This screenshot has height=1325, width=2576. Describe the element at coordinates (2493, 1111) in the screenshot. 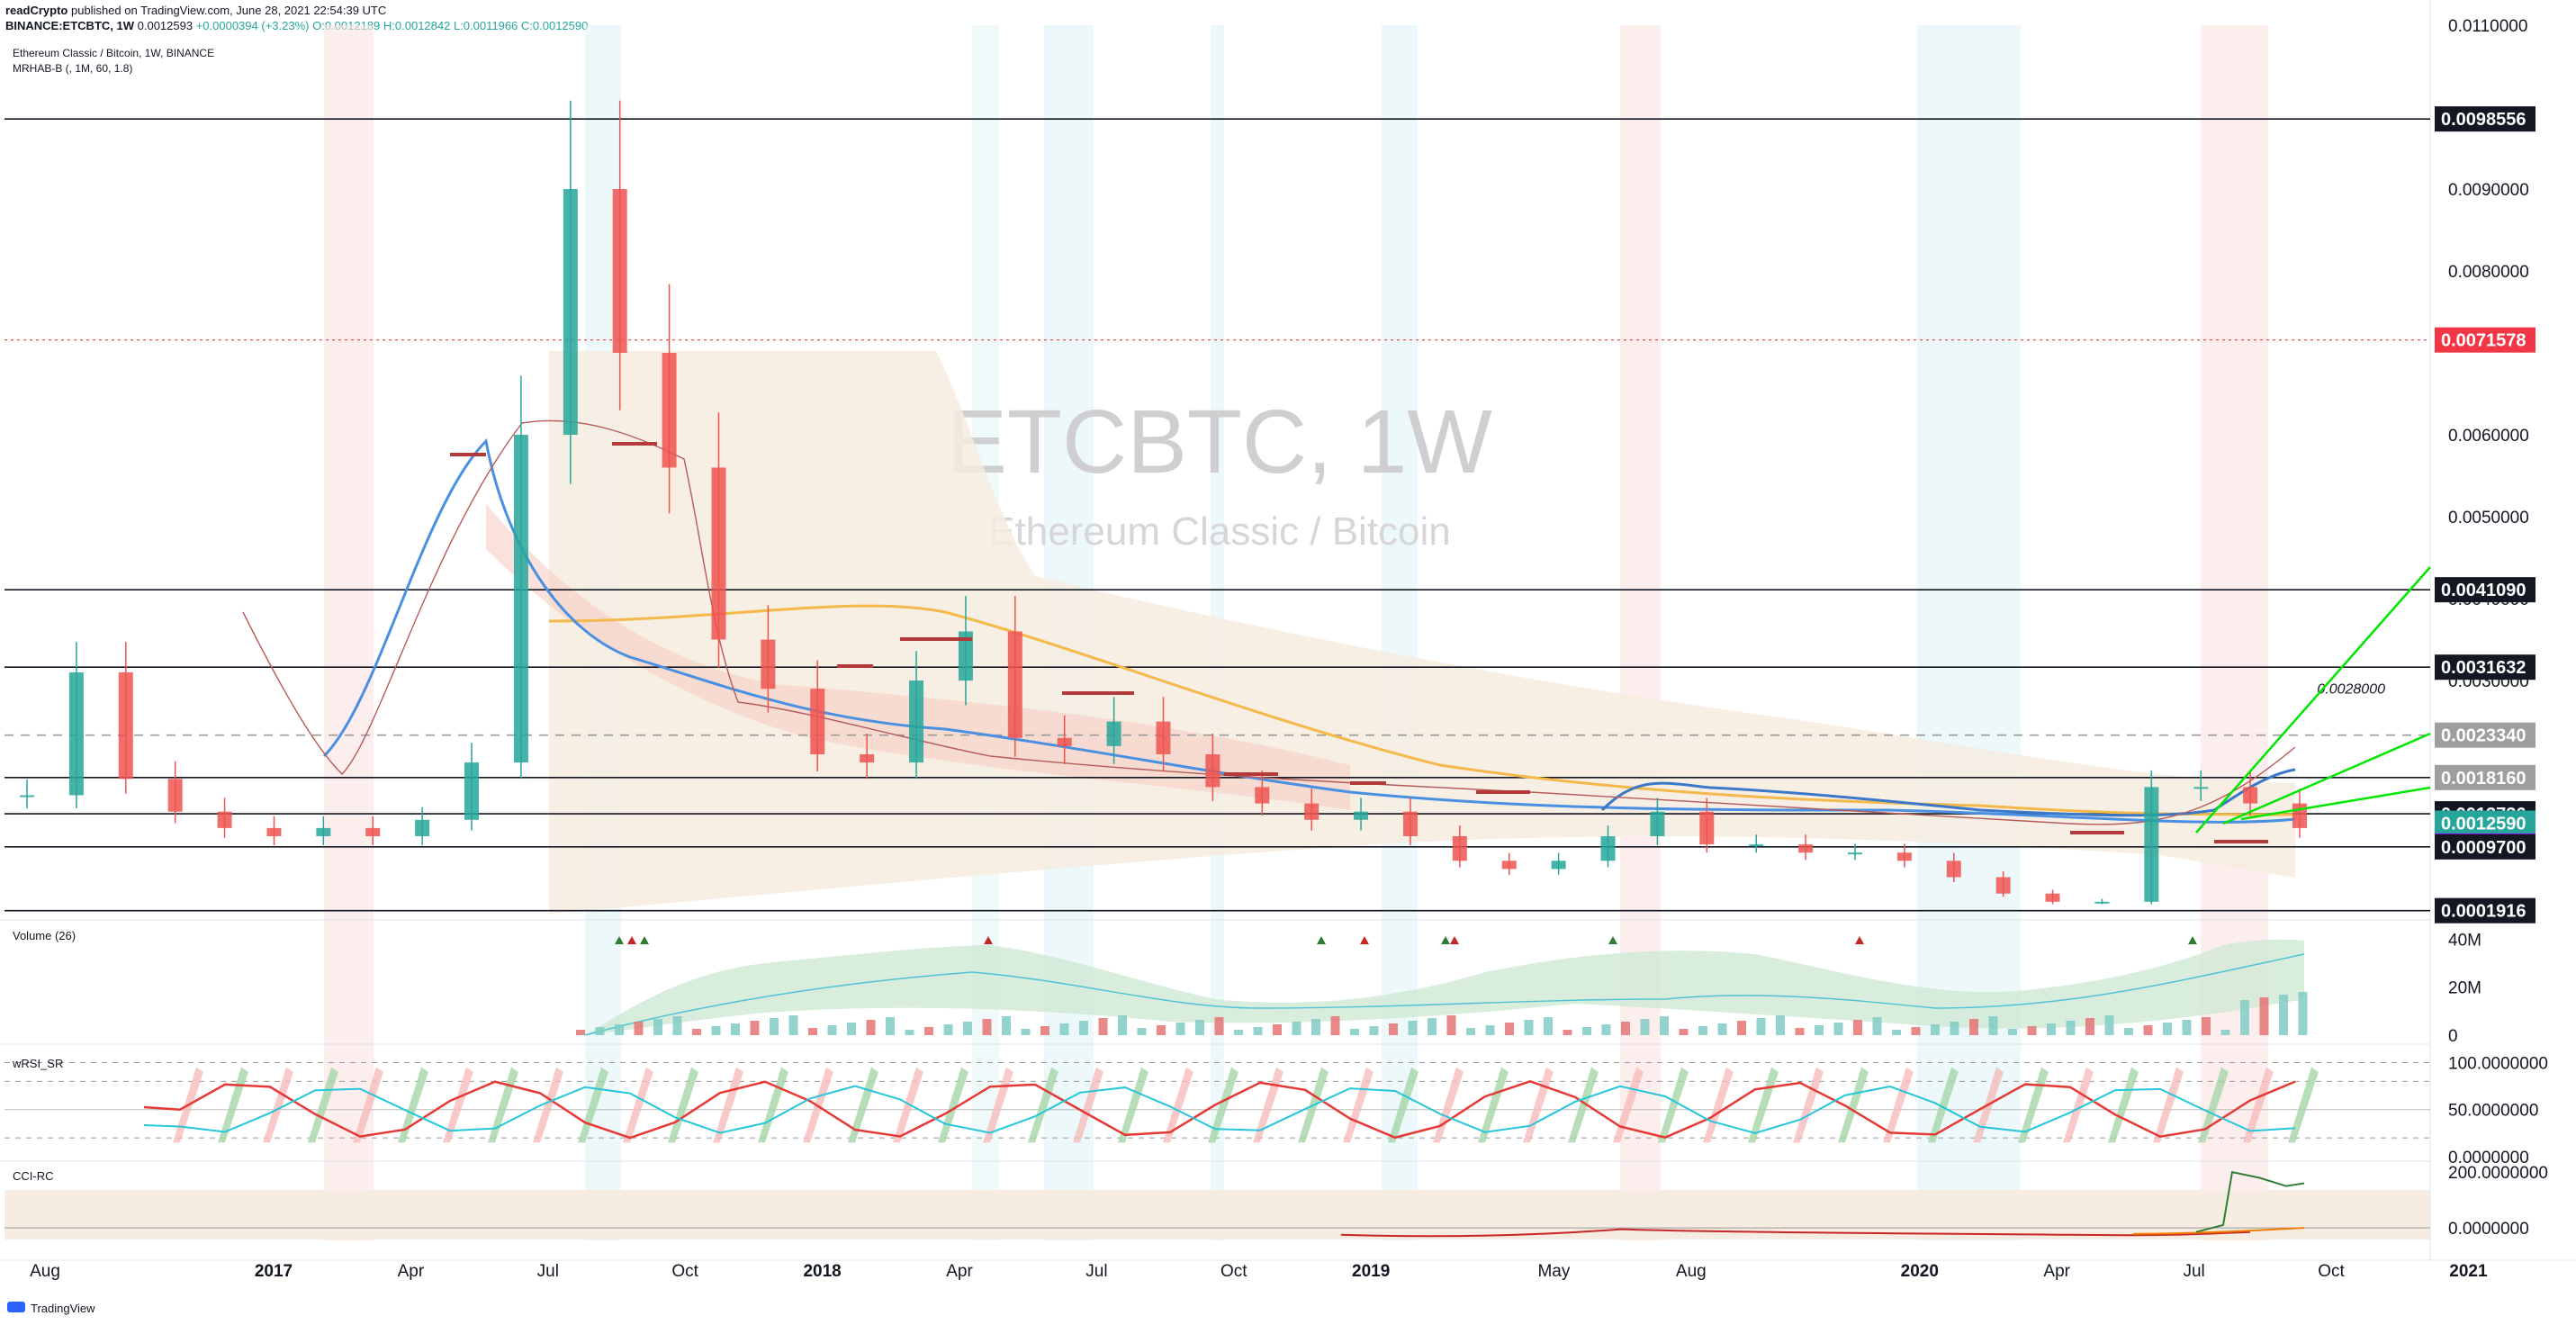

I see `rsi-tick: 50.0000000` at that location.